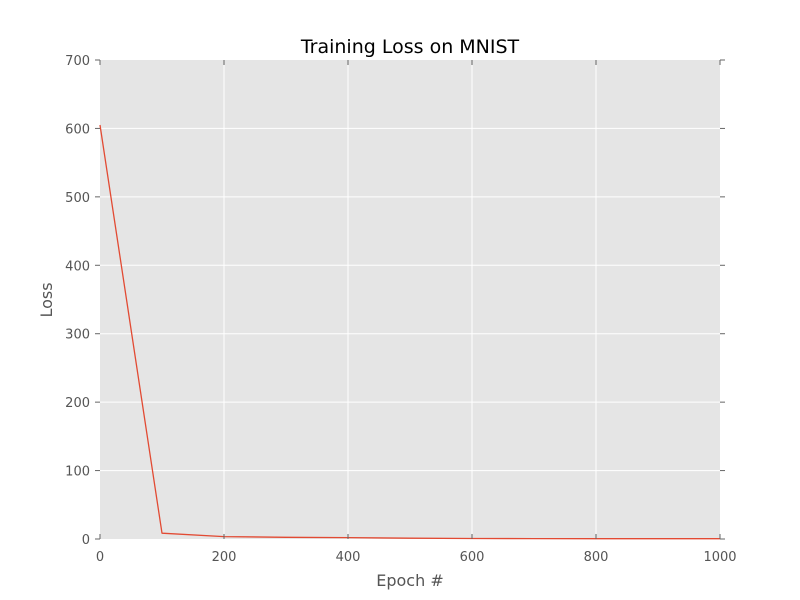 The height and width of the screenshot is (600, 800). What do you see at coordinates (409, 580) in the screenshot?
I see `x-axis-label: Epoch #` at bounding box center [409, 580].